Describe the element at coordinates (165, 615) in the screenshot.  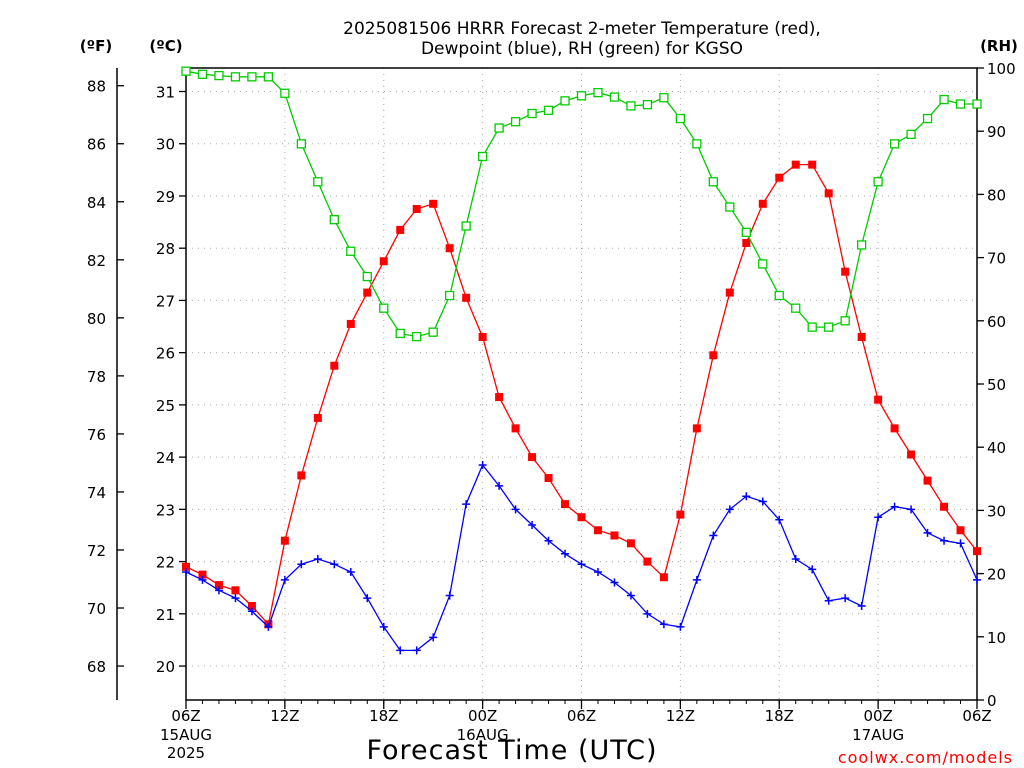
I see `tick-label-celsius: 21` at that location.